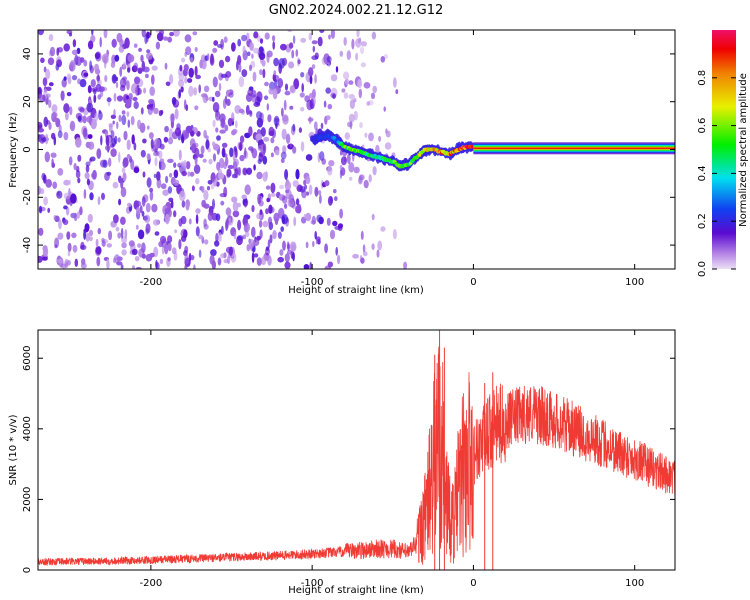 The height and width of the screenshot is (600, 750). I want to click on x-tick-label: -100, so click(312, 282).